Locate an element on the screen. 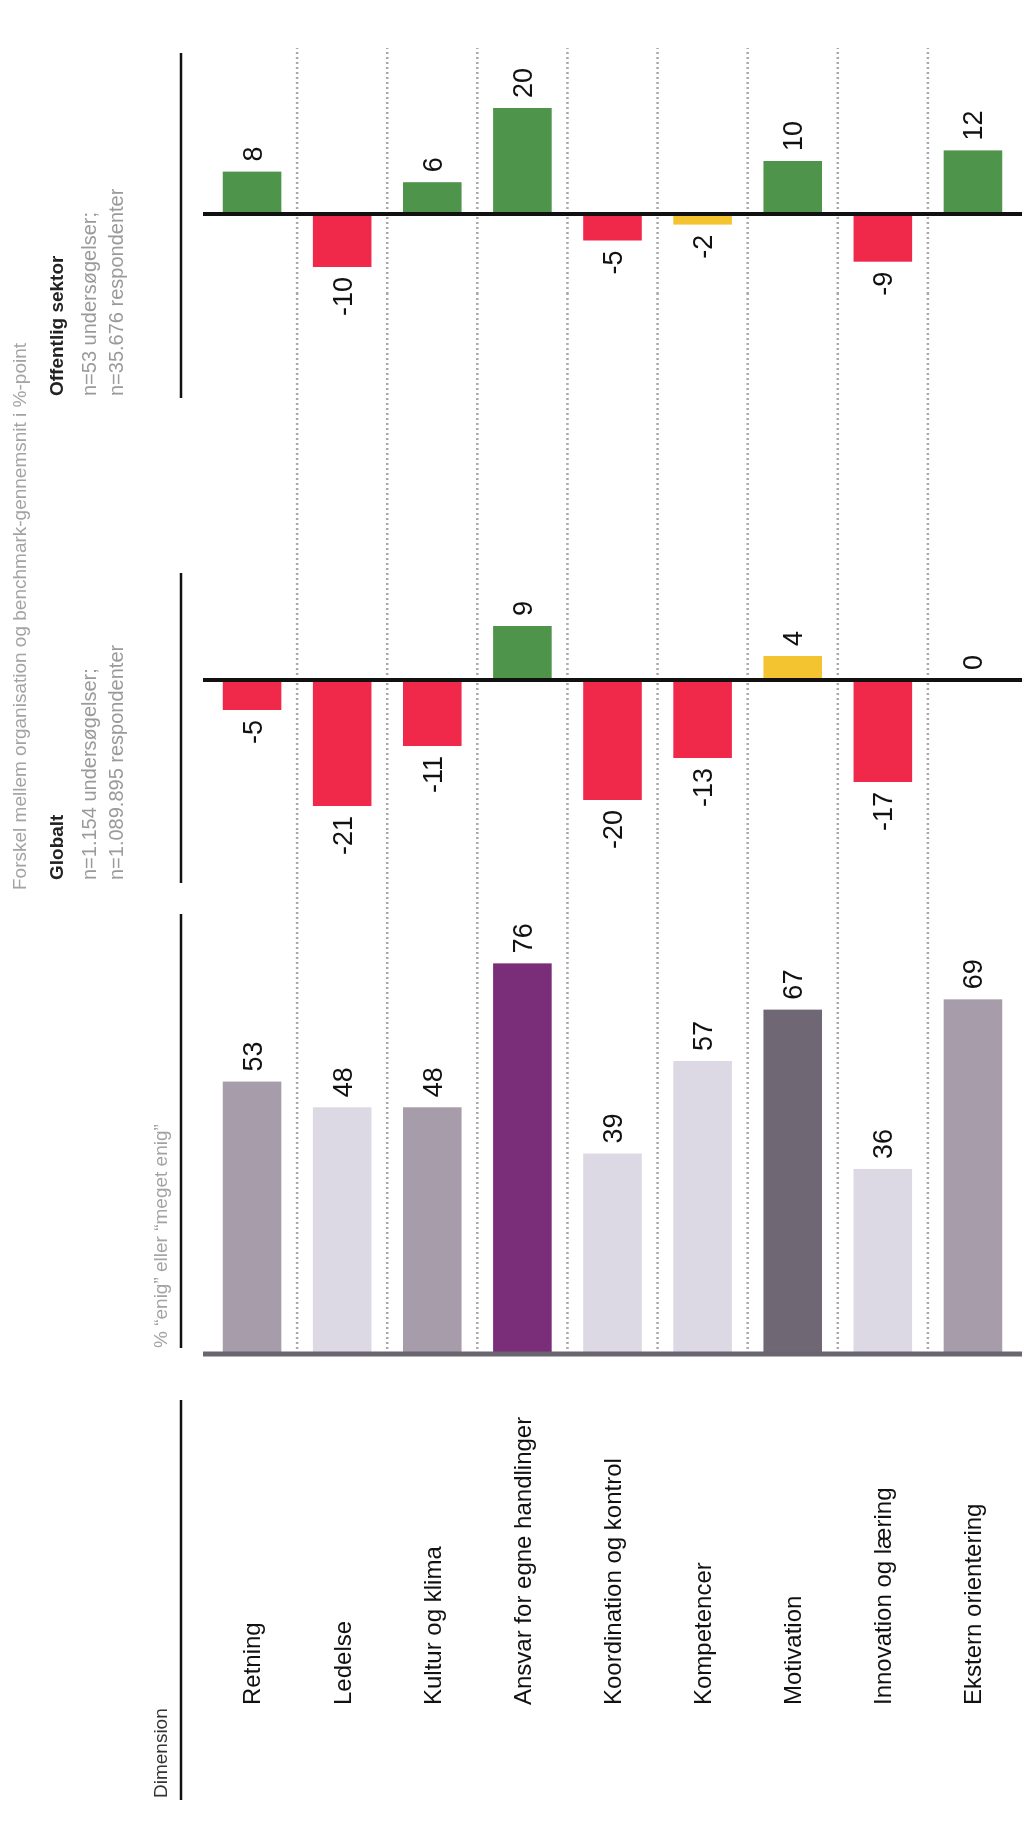  x-tick-label: Retning is located at coordinates (252, 1663).